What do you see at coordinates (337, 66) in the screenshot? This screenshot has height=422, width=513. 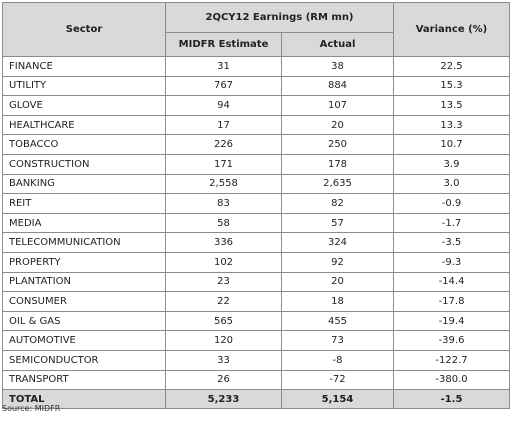 I see `actual-cell: 38` at bounding box center [337, 66].